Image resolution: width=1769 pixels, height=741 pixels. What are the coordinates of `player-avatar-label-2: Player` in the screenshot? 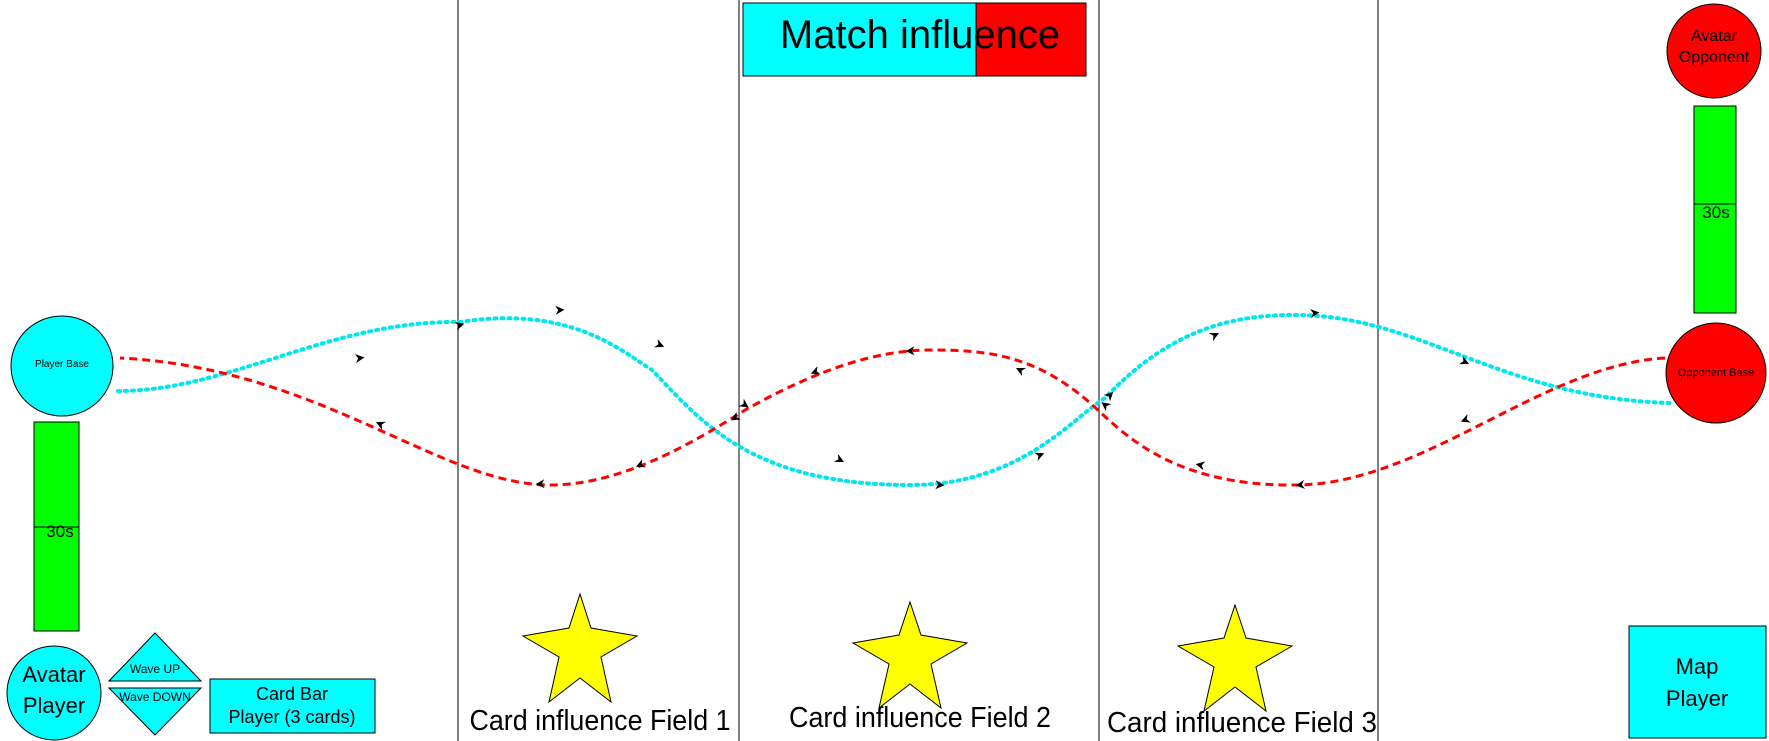 It's located at (54, 705).